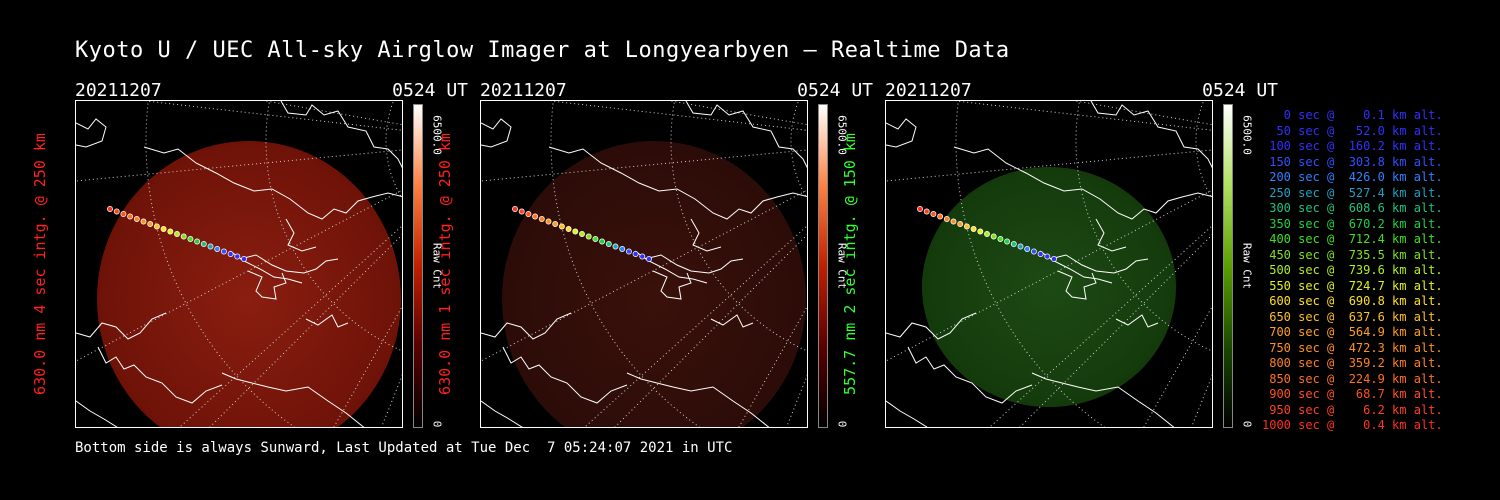 The width and height of the screenshot is (1500, 500). I want to click on legend-item: 950 sec @ 6.2 km alt., so click(1352, 409).